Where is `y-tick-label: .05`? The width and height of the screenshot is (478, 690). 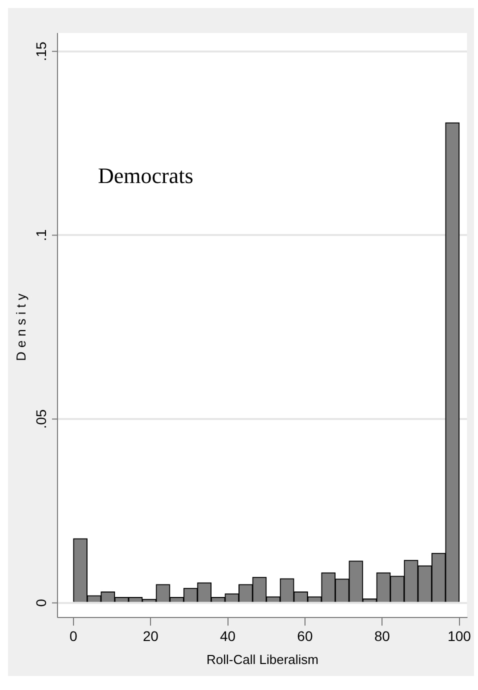 y-tick-label: .05 is located at coordinates (40, 419).